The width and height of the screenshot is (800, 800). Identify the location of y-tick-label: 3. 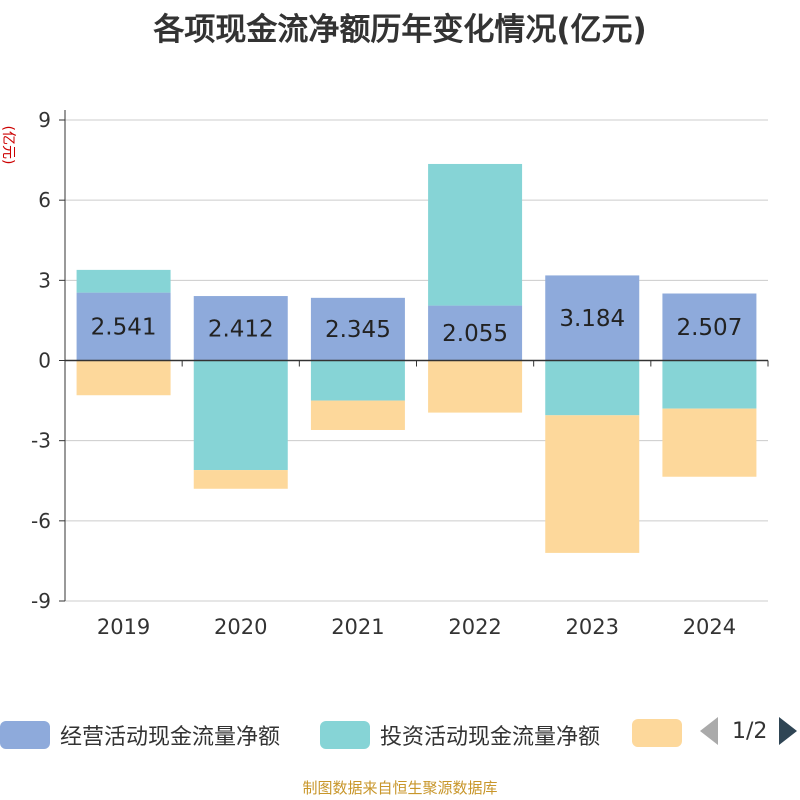
(44, 280).